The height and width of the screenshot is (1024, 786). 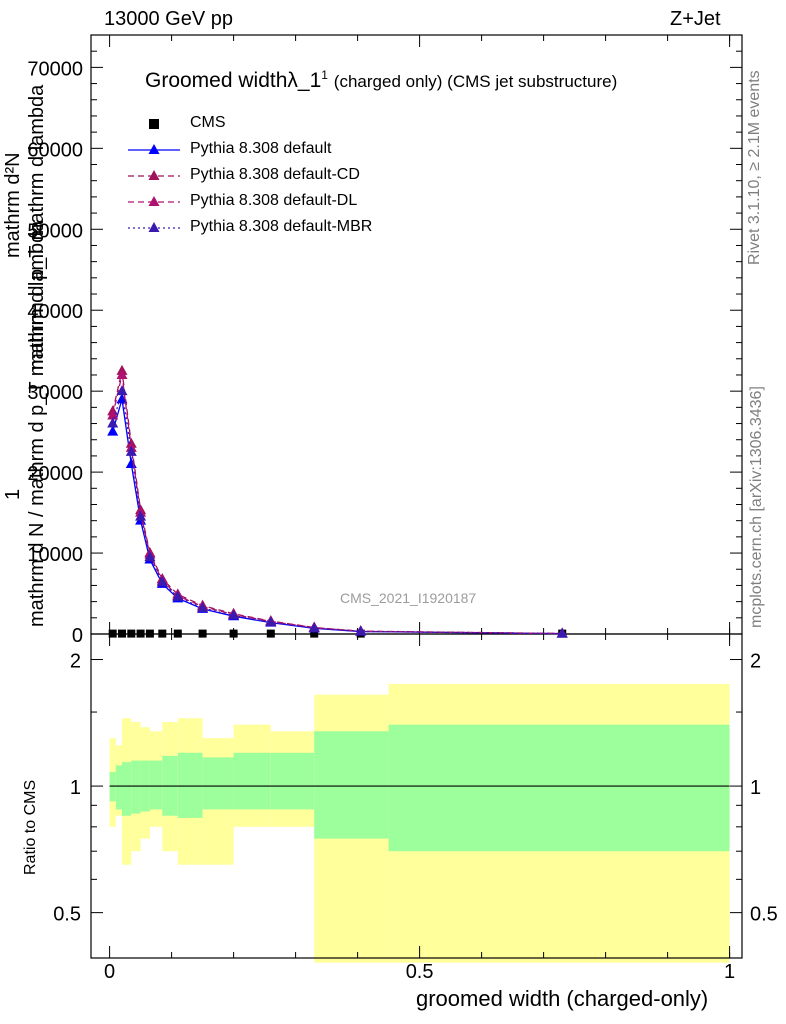 What do you see at coordinates (216, 80) in the screenshot?
I see `plot-title-main: Groomed width` at bounding box center [216, 80].